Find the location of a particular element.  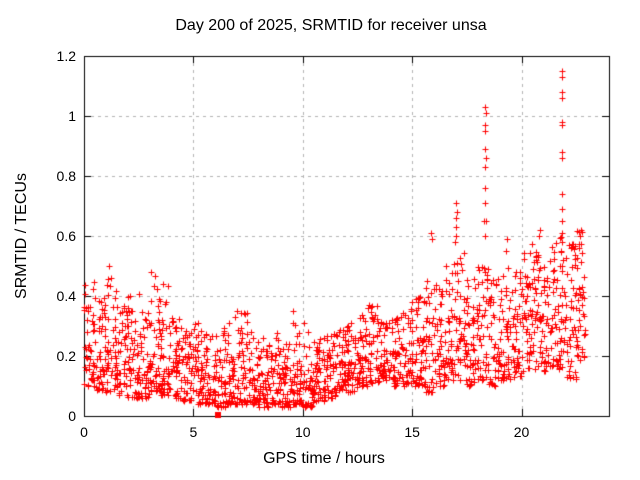

x-tick-label: 15 is located at coordinates (412, 432).